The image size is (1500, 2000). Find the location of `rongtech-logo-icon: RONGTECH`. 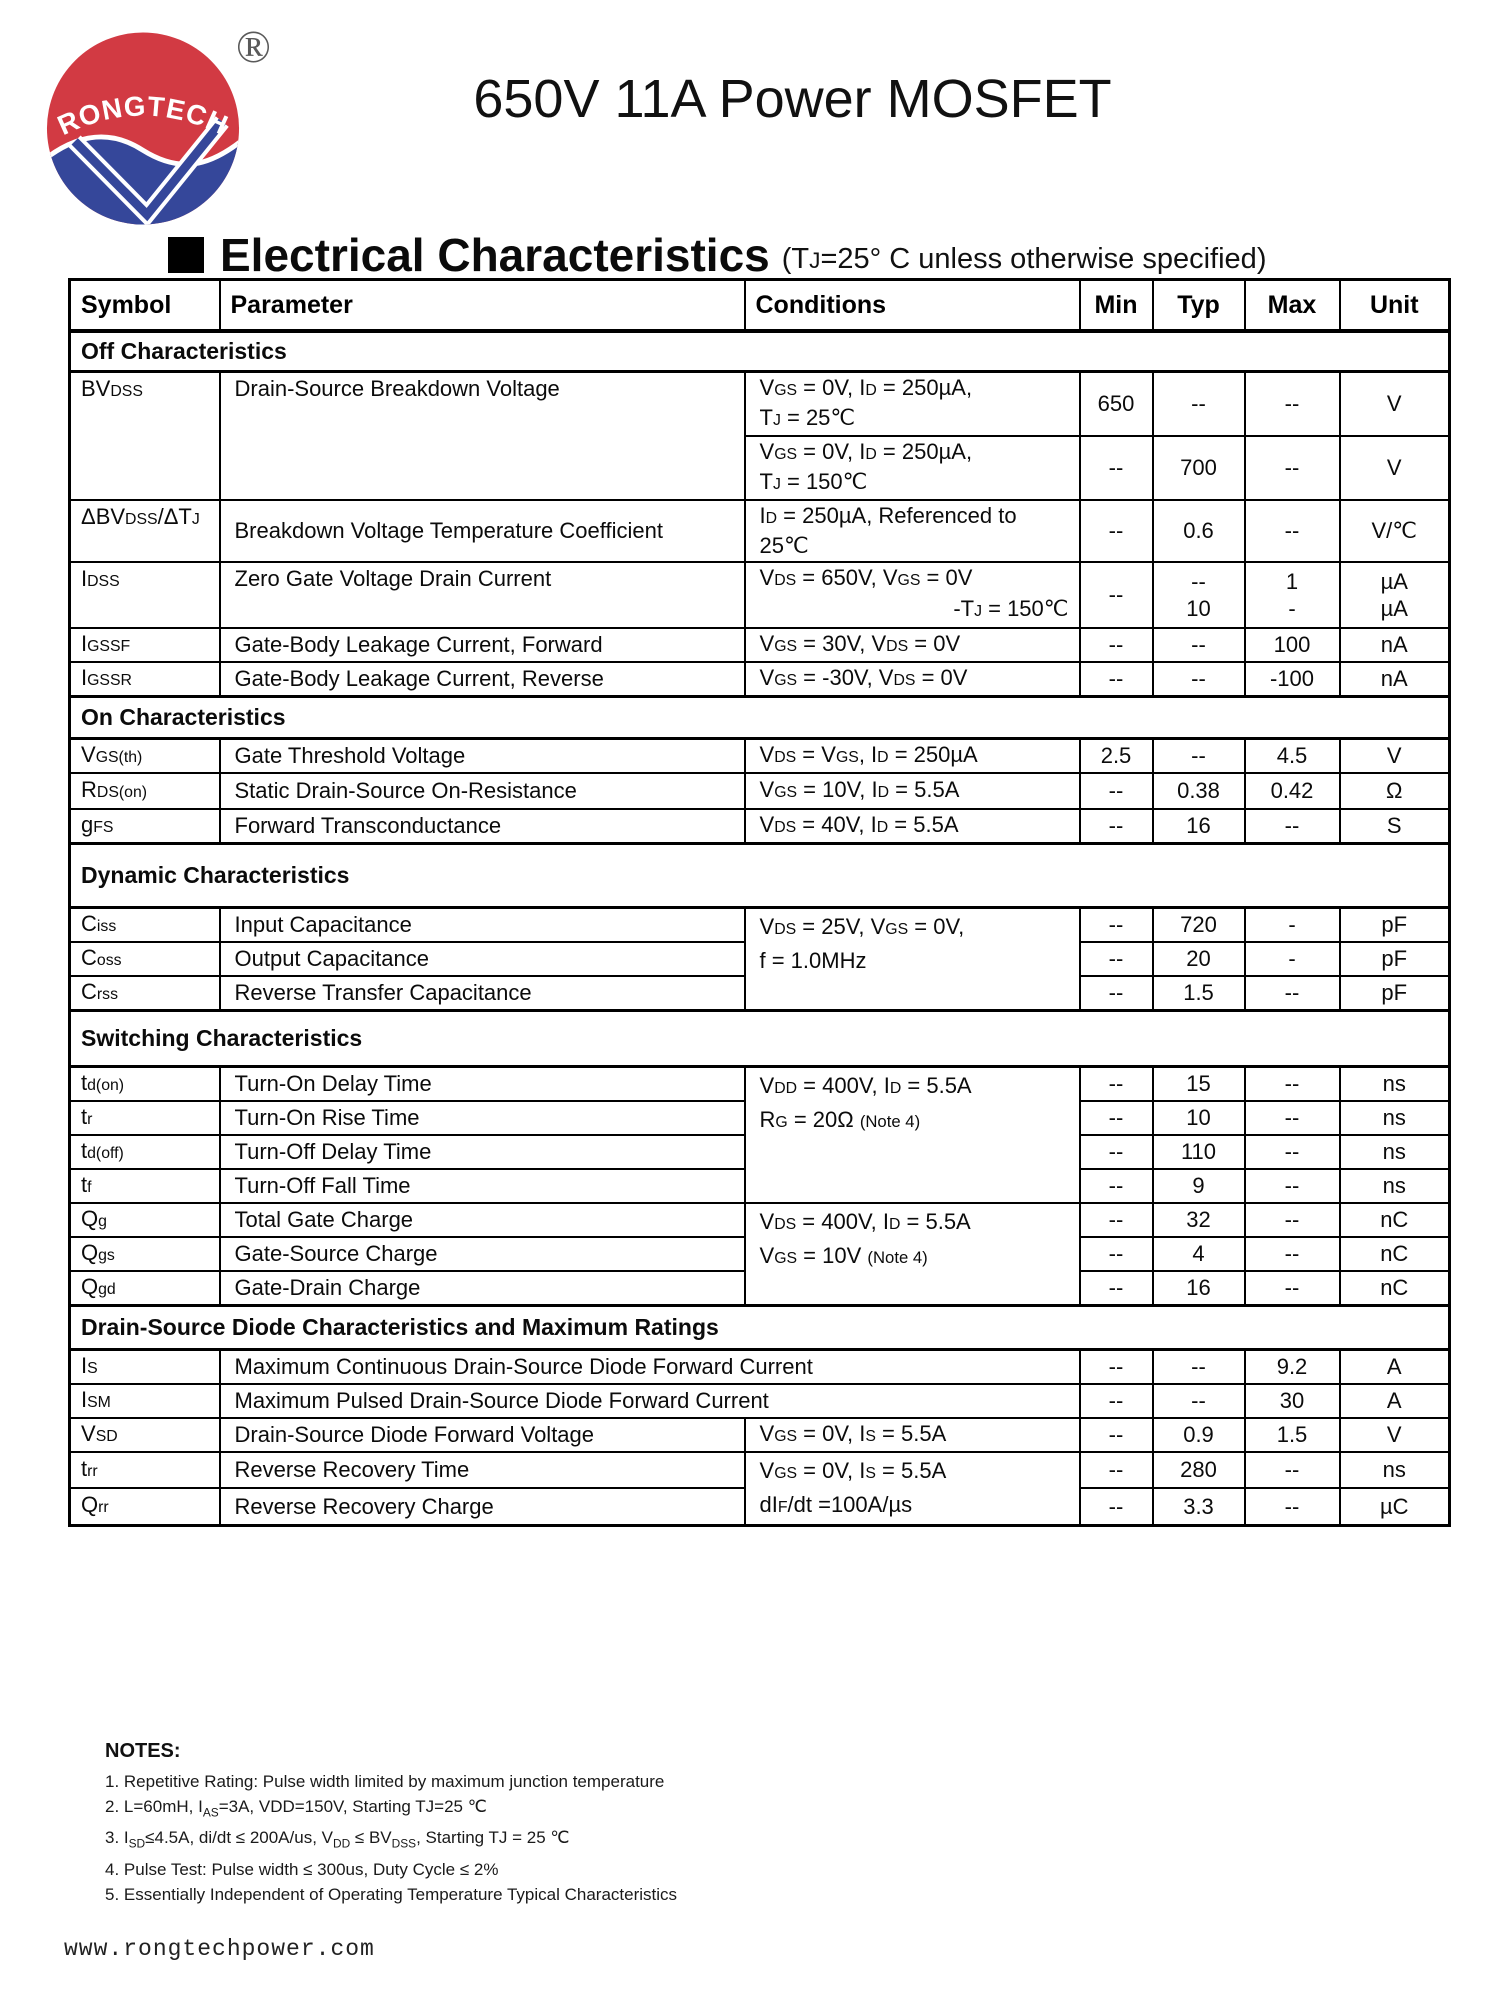

rongtech-logo-icon: RONGTECH is located at coordinates (143, 128).